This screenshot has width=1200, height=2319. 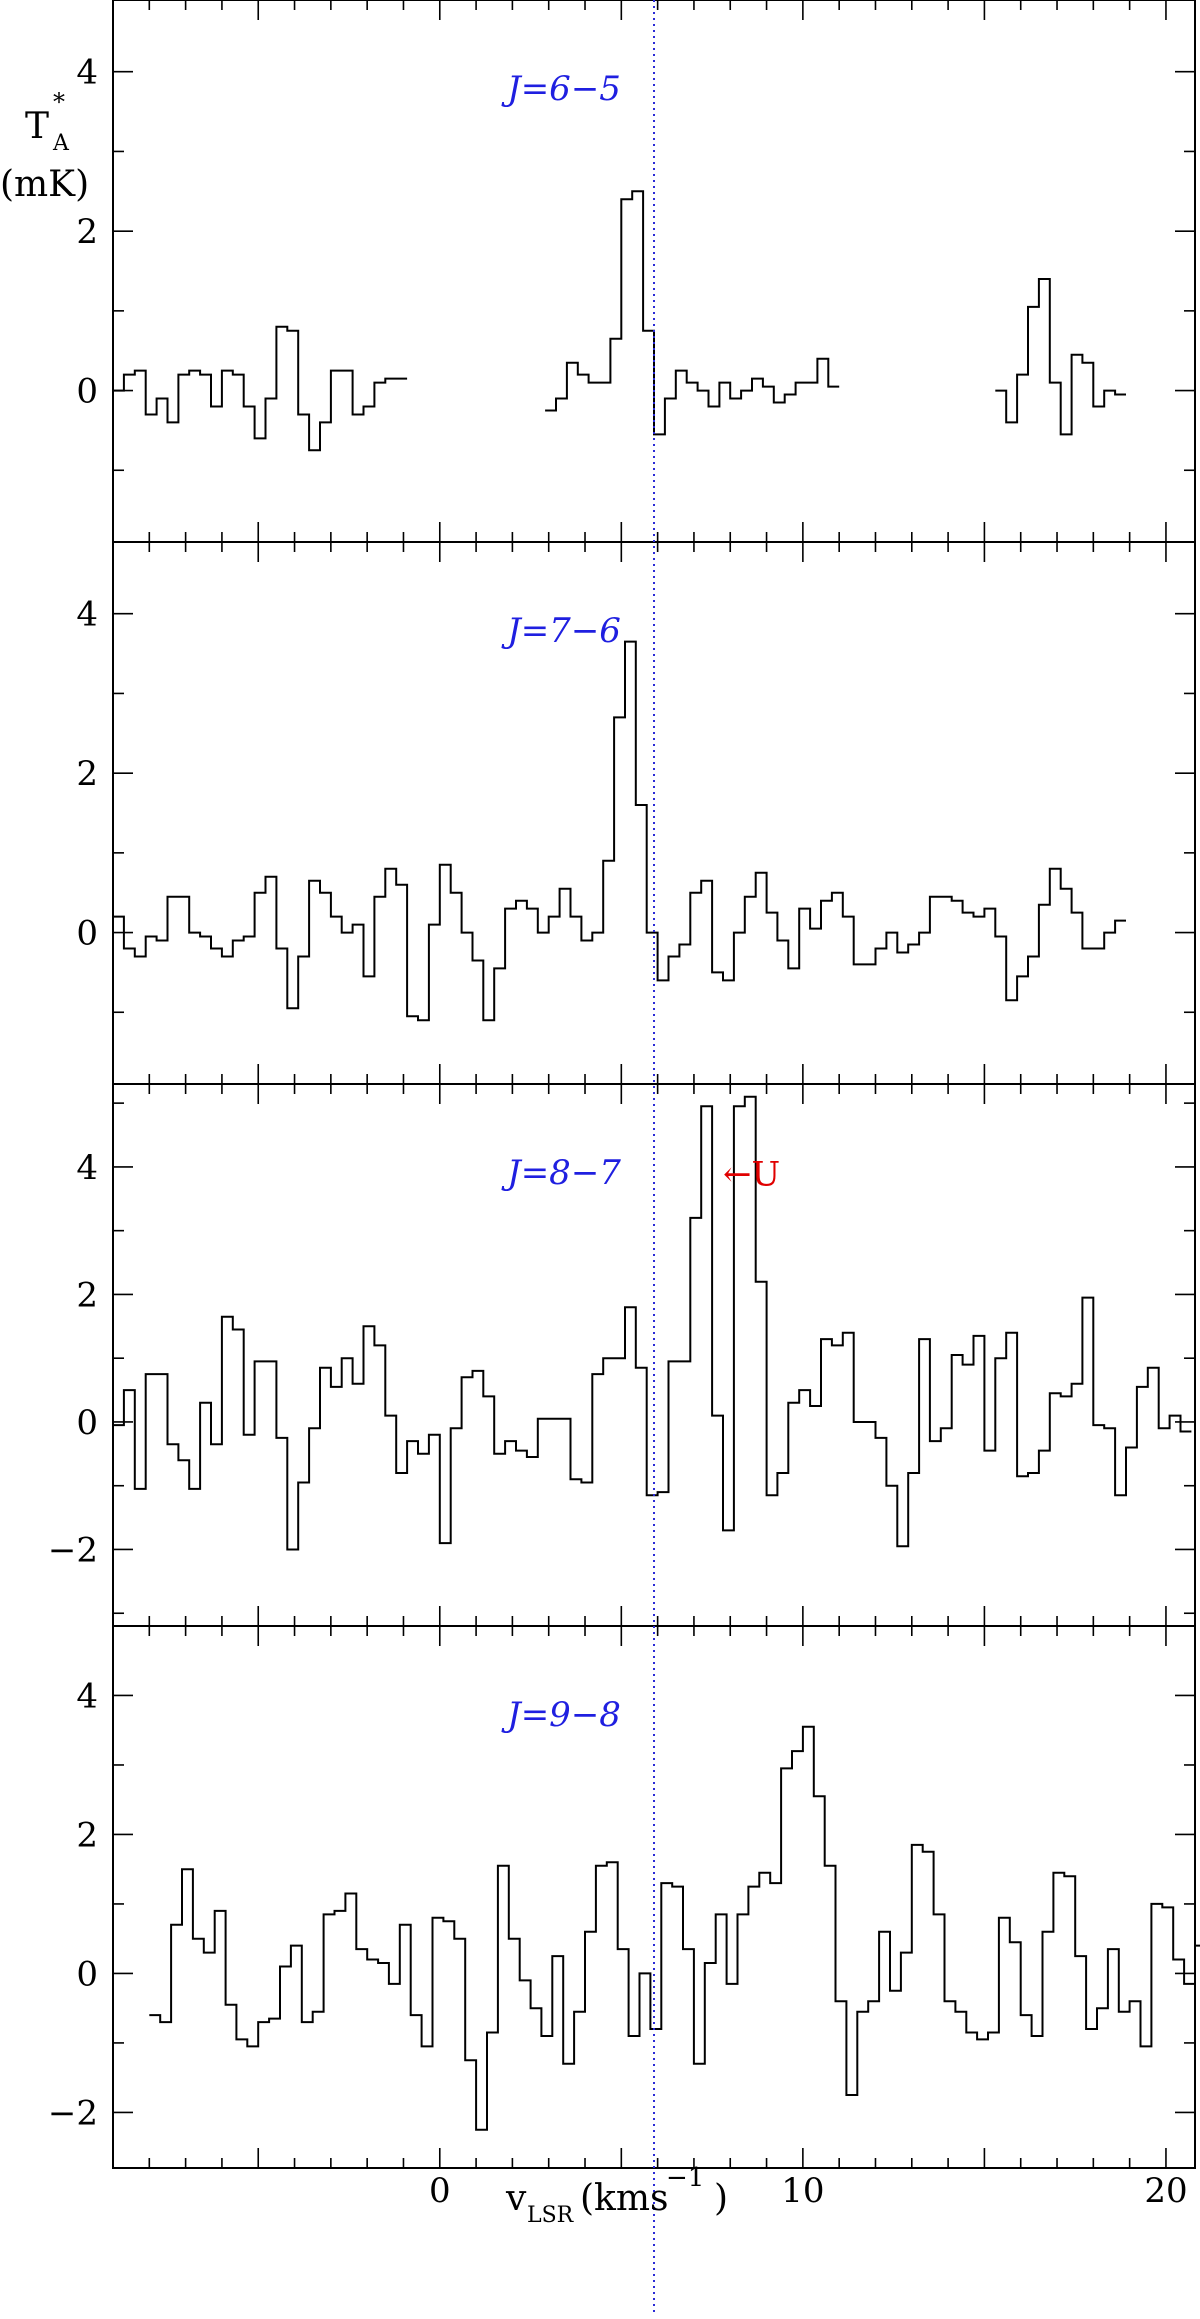 I want to click on y-axis-title: T A * (mK), so click(x=44, y=146).